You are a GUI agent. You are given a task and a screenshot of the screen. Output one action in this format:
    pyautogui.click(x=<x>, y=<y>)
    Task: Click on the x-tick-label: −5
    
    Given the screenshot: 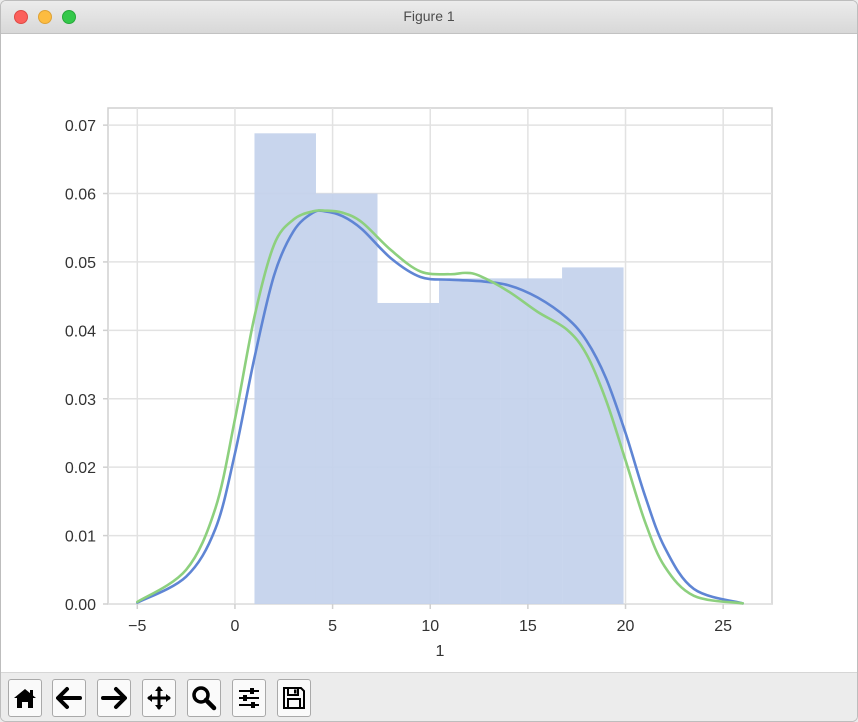 What is the action you would take?
    pyautogui.click(x=137, y=626)
    